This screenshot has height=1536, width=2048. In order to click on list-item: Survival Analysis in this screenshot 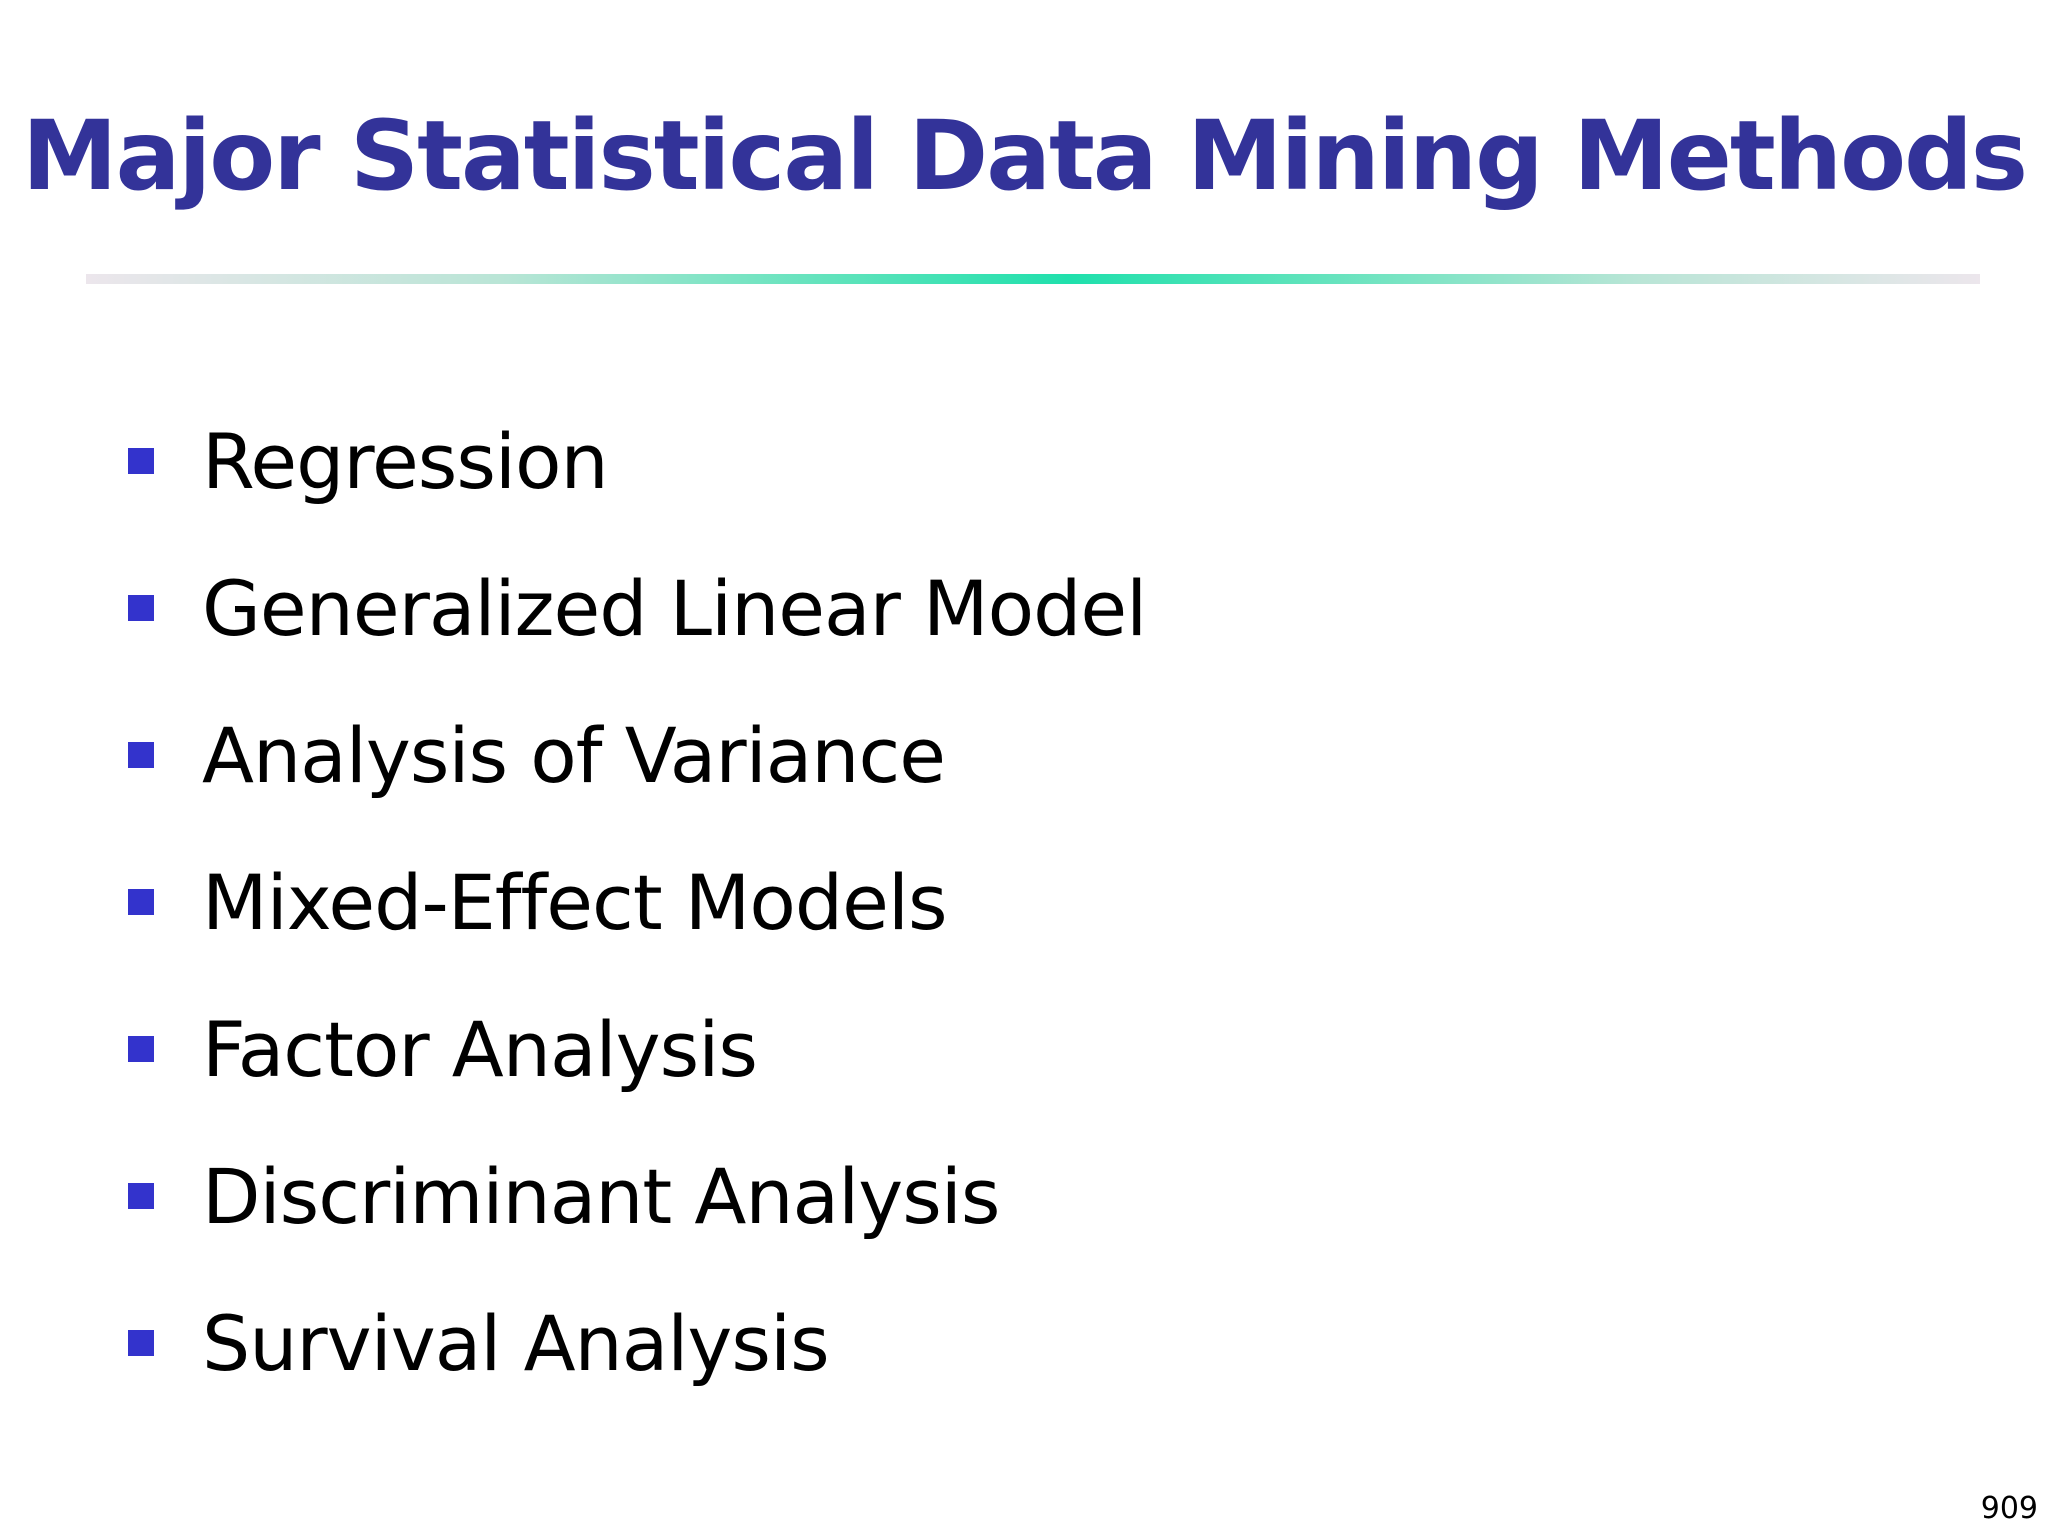, I will do `click(928, 1354)`.